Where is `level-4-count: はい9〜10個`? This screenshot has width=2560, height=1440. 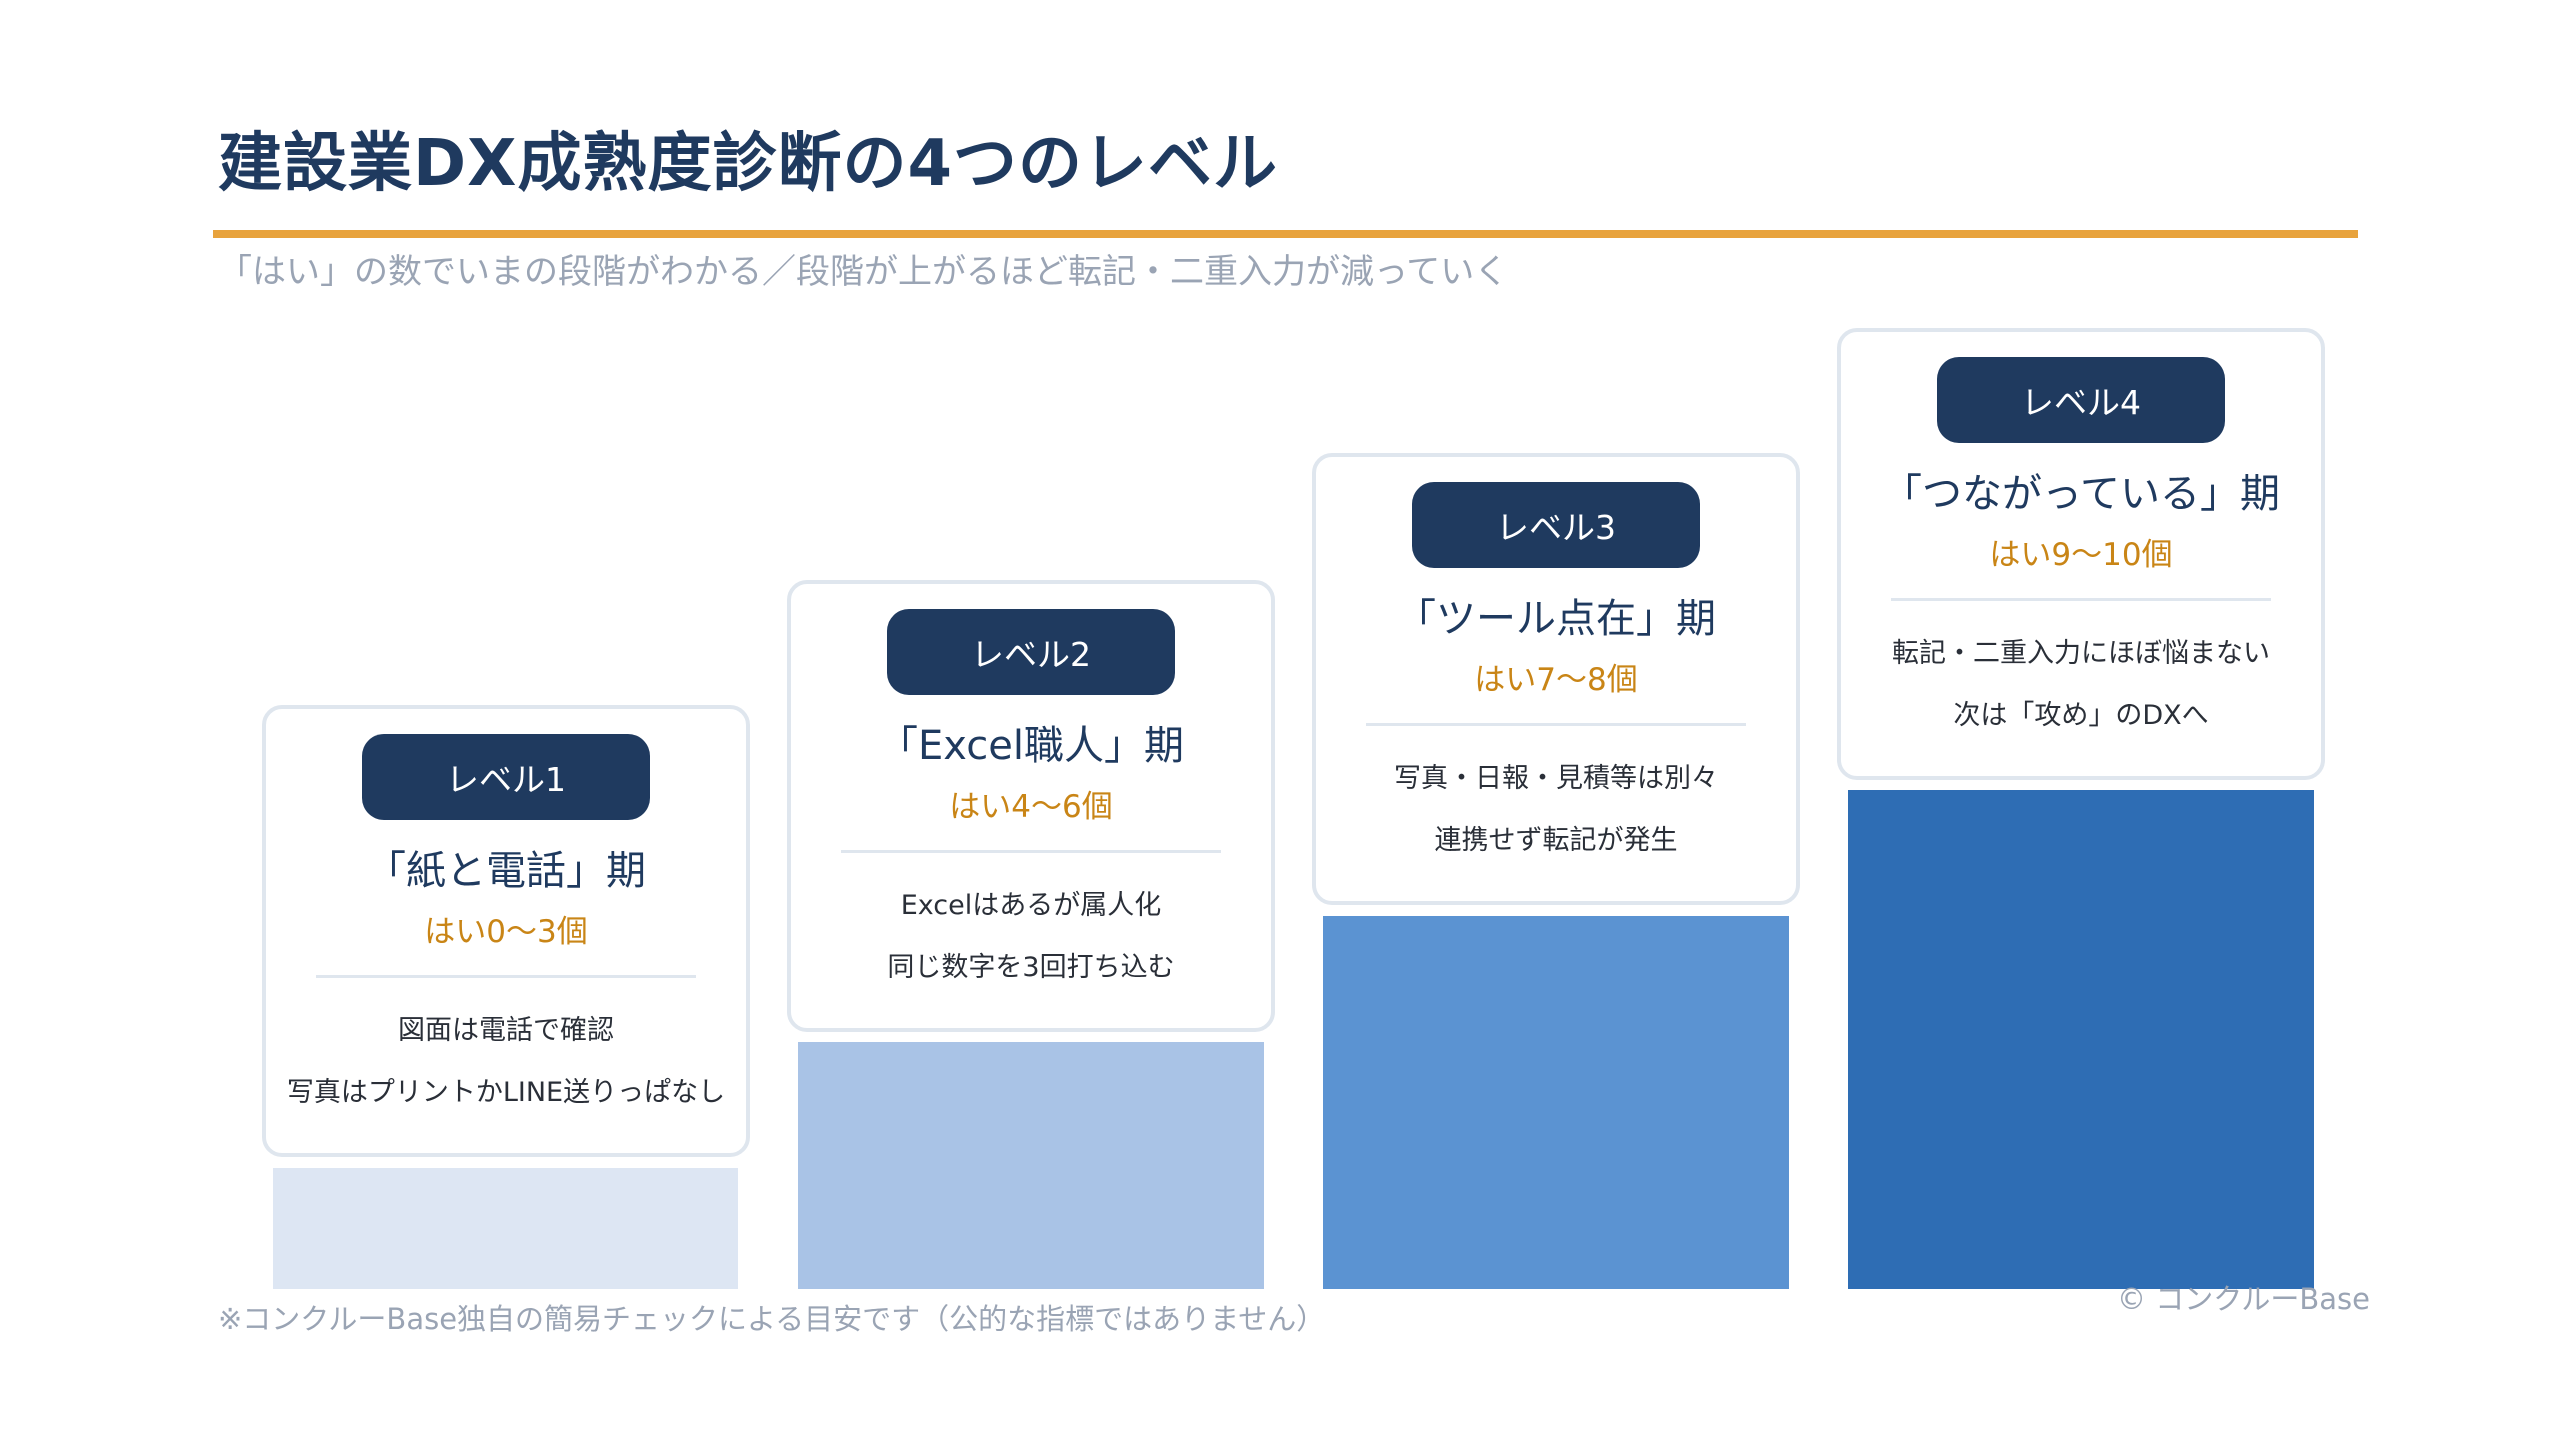 level-4-count: はい9〜10個 is located at coordinates (2081, 555).